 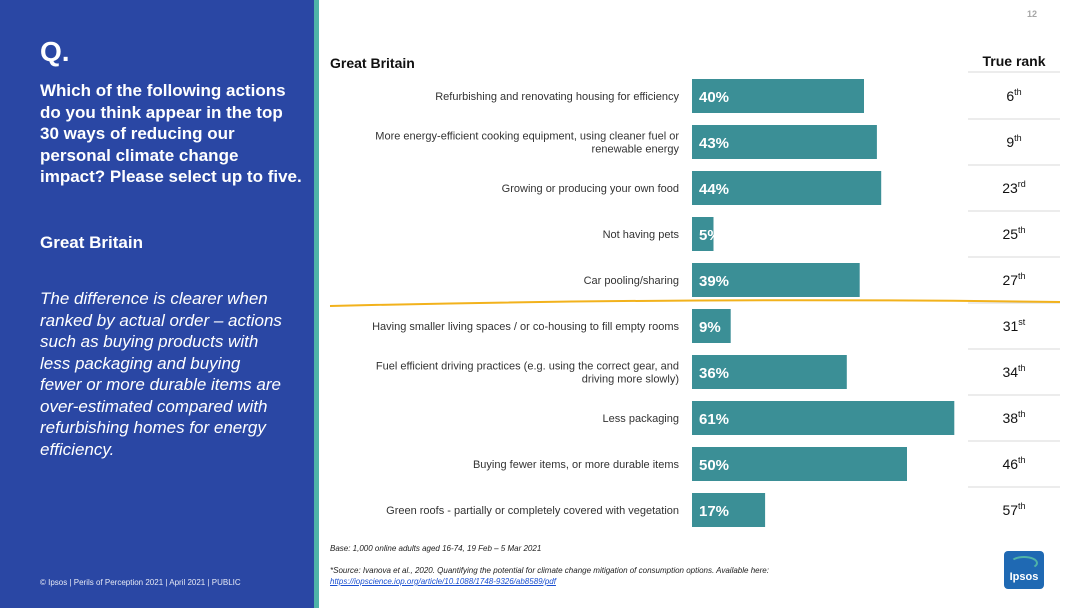 I want to click on page-number: 12, so click(x=1031, y=14).